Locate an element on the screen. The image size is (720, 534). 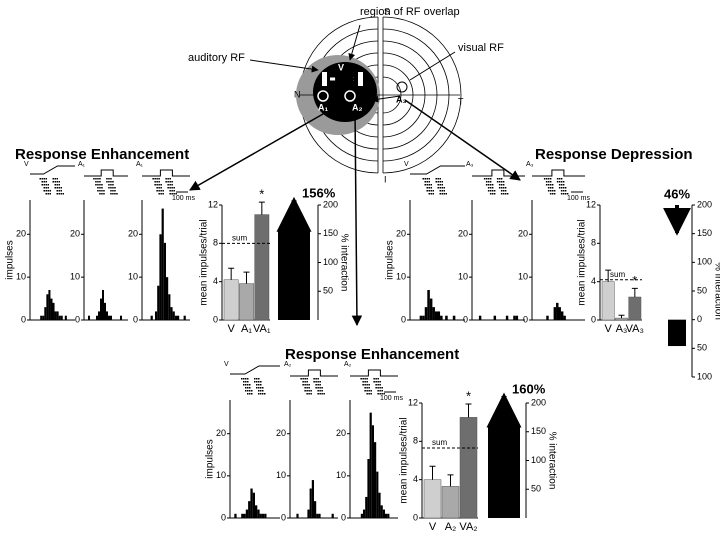
y-tick-label: 20 is located at coordinates (21, 234).